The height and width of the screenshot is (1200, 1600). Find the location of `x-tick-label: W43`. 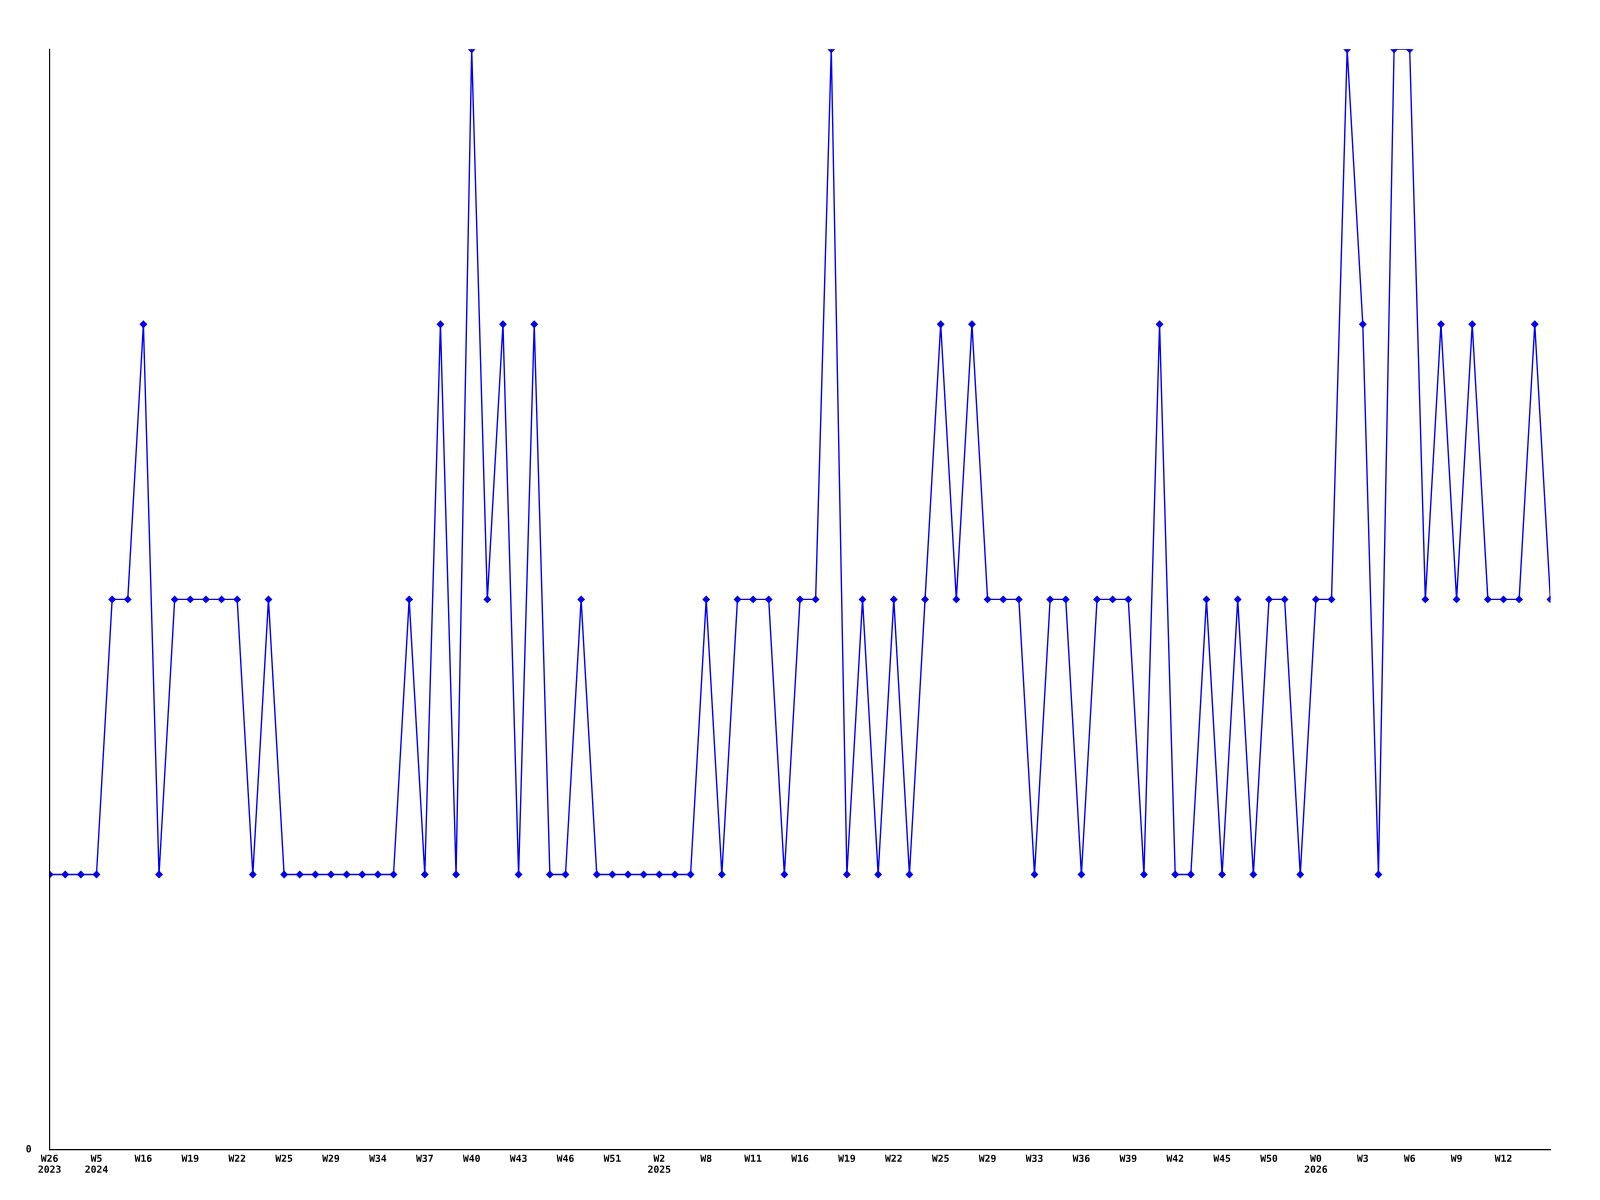

x-tick-label: W43 is located at coordinates (518, 1158).